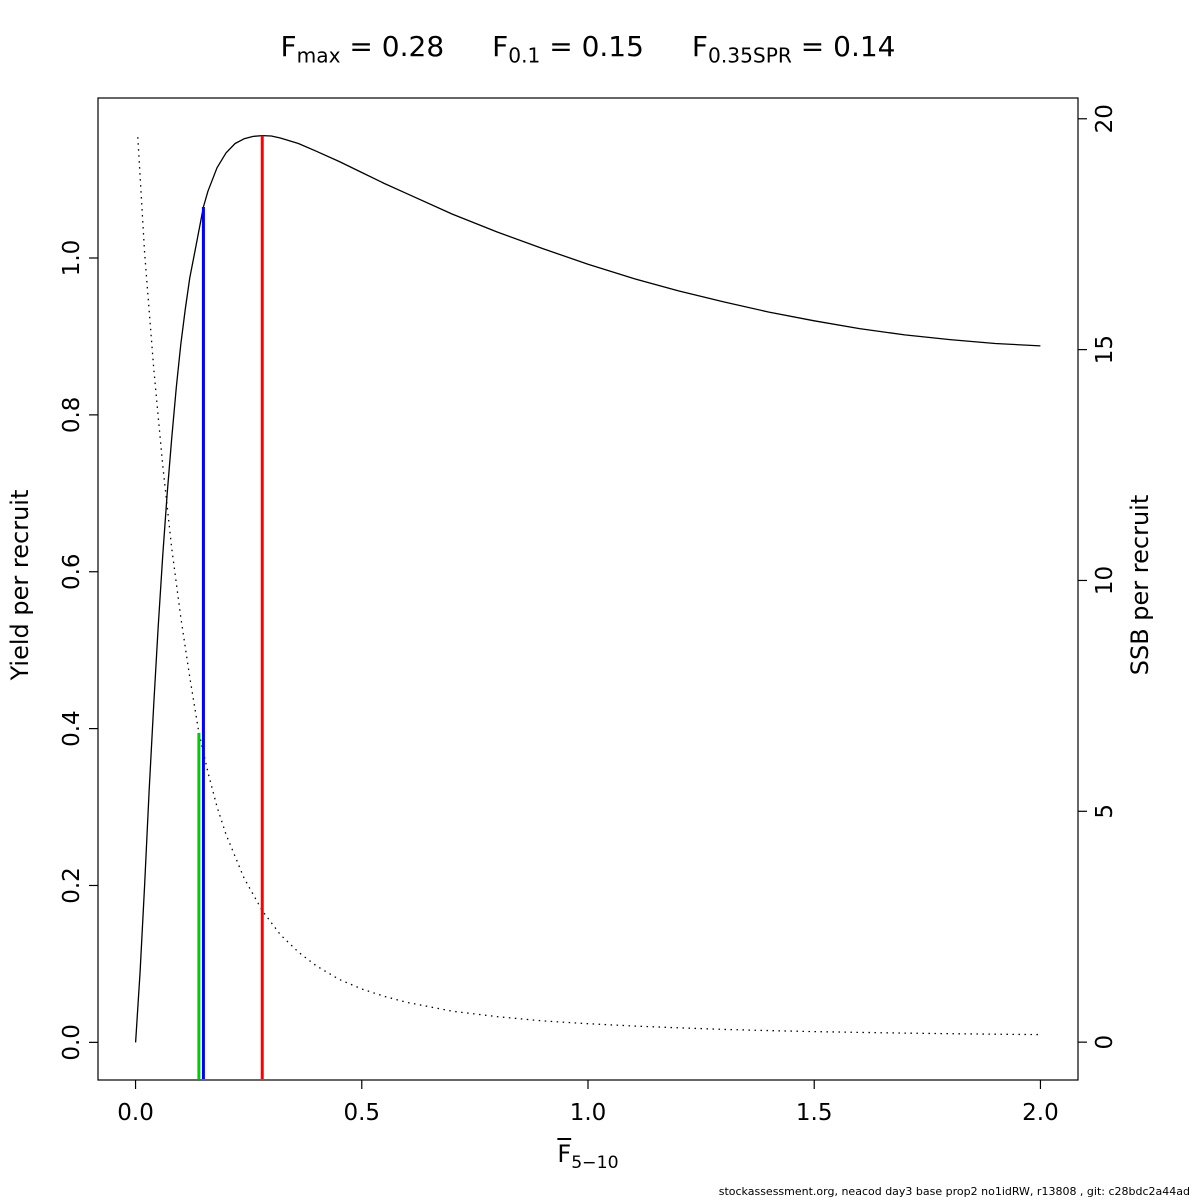 This screenshot has width=1200, height=1200. I want to click on plot-title: Fmax = 0.28 F0.1 = 0.15 F0.35SPR = 0.14, so click(588, 49).